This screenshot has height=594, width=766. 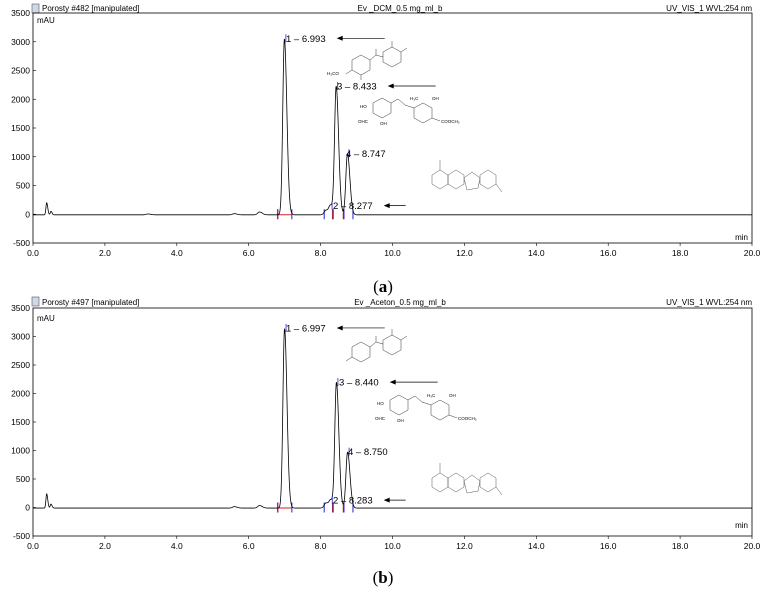 What do you see at coordinates (709, 302) in the screenshot?
I see `panel-b-header-right: UV_VIS_1 WVL:254 nm` at bounding box center [709, 302].